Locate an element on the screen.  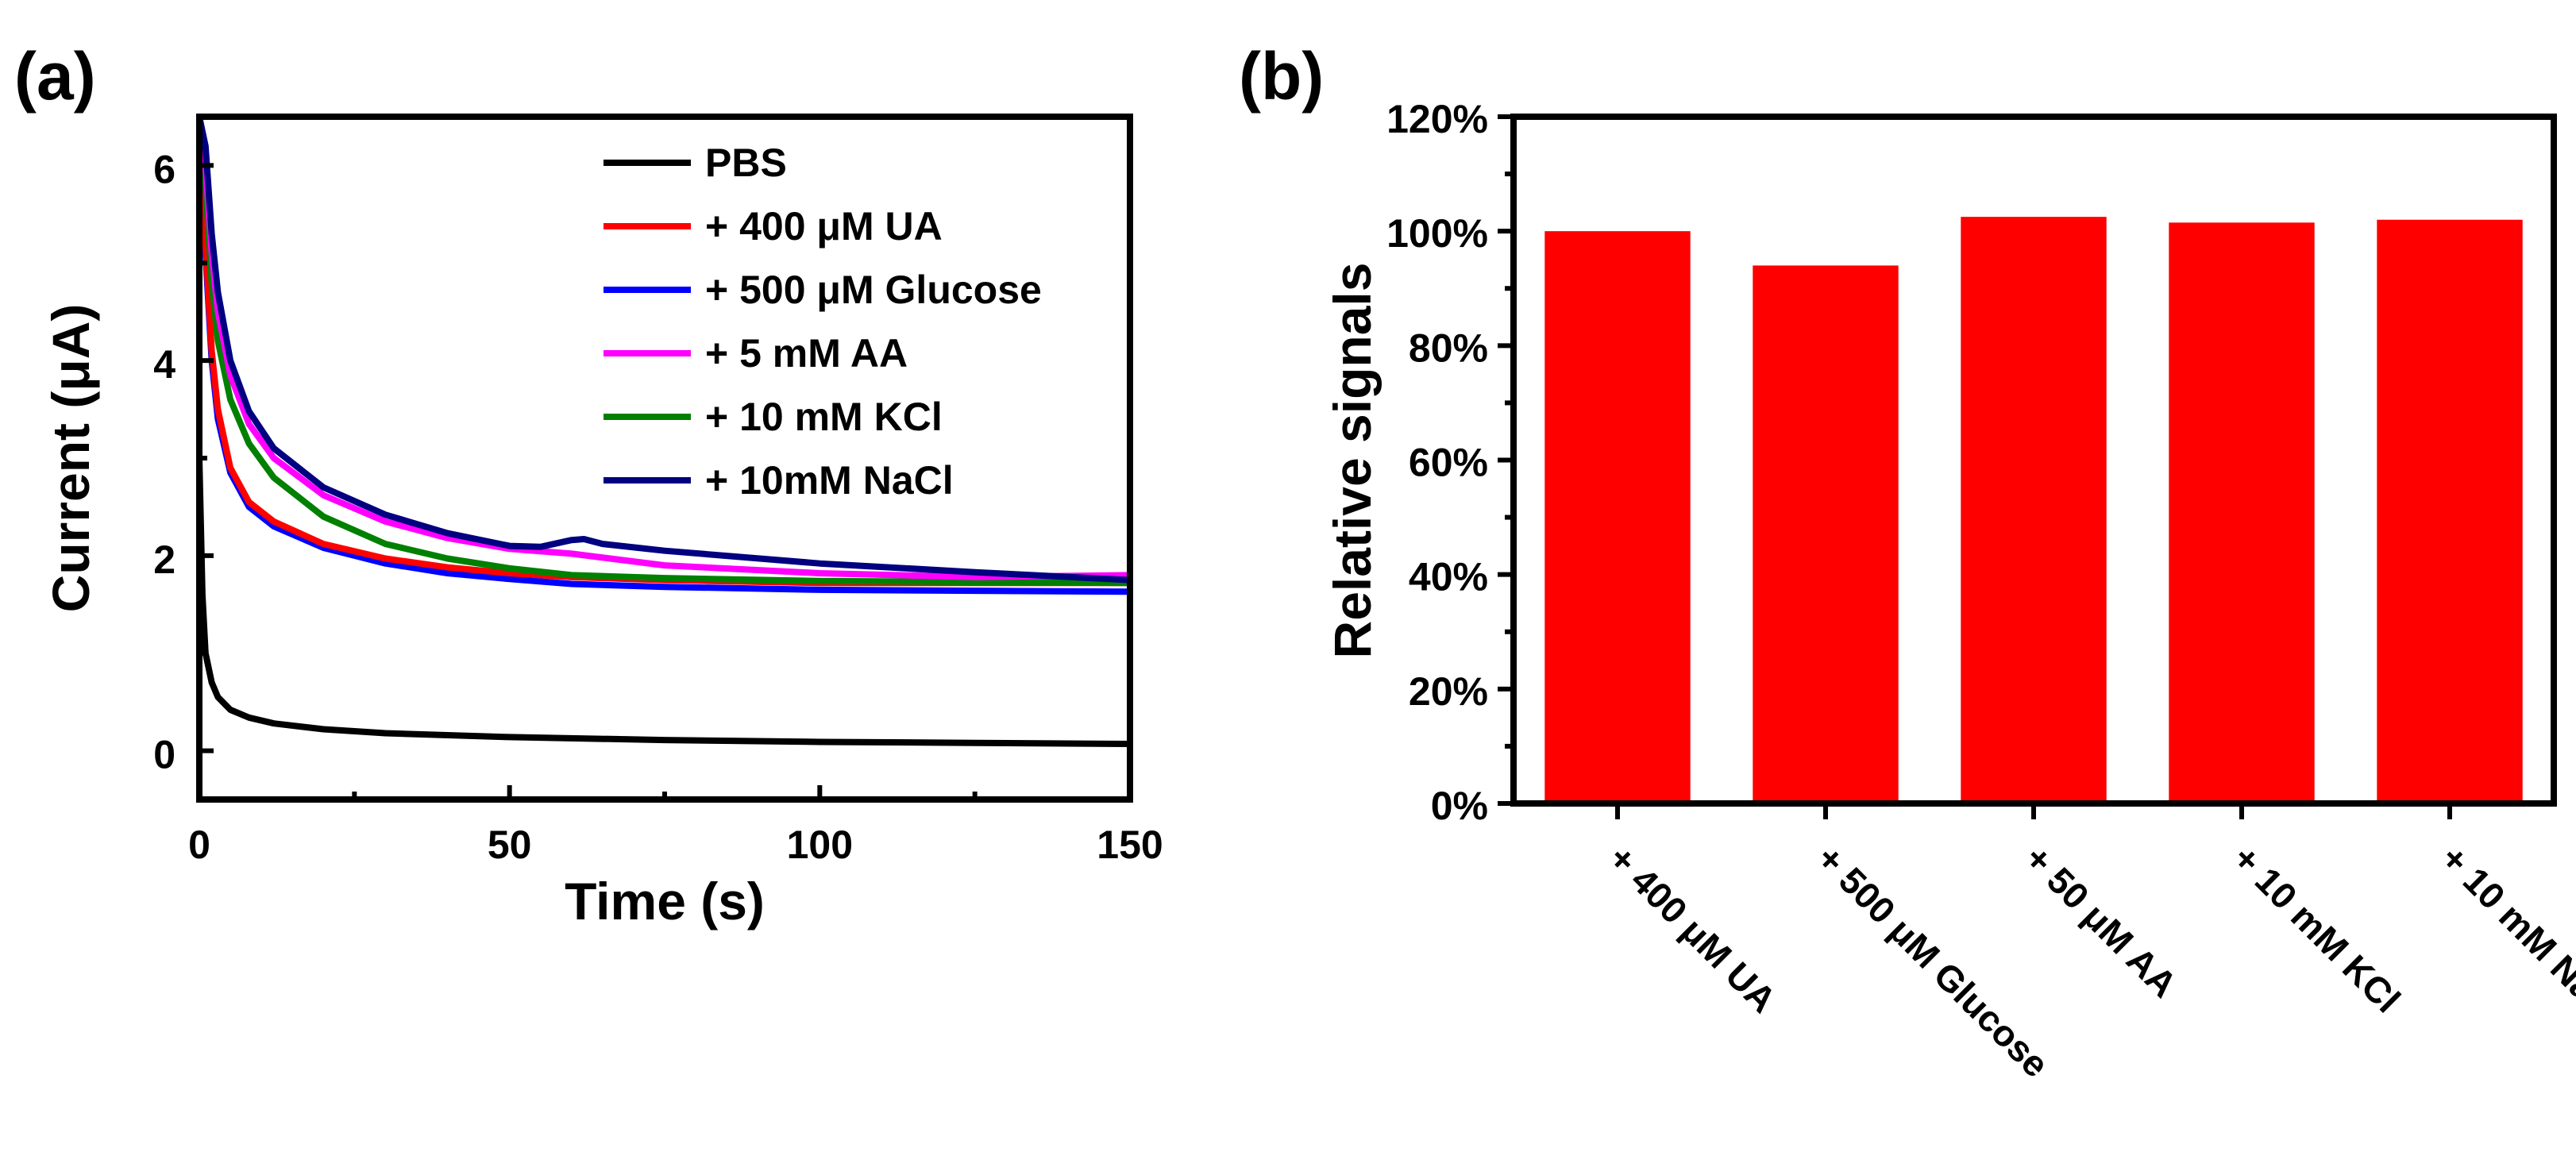
y-tick-label: 2 is located at coordinates (164, 560).